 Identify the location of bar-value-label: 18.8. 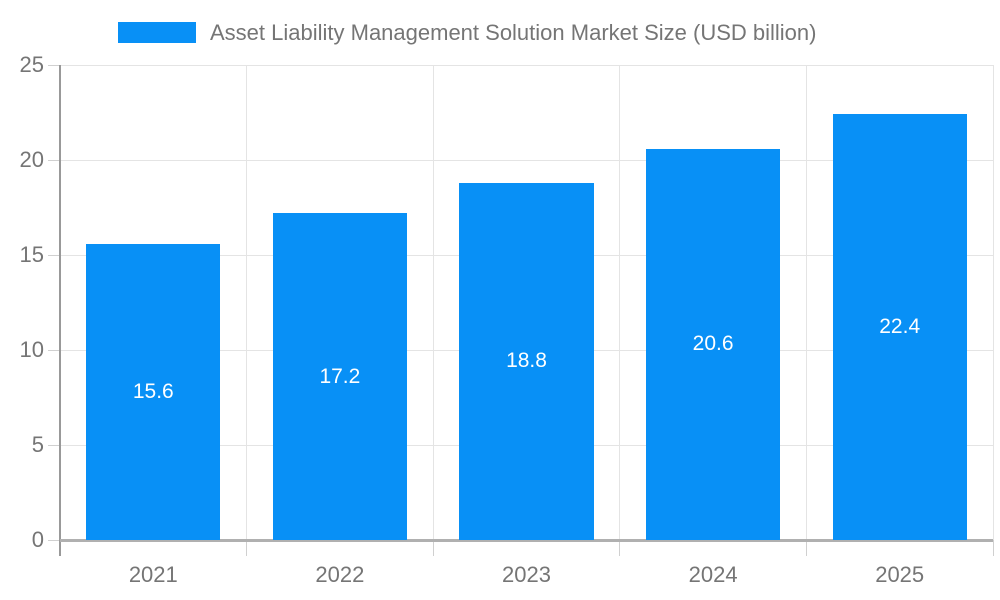
(526, 361).